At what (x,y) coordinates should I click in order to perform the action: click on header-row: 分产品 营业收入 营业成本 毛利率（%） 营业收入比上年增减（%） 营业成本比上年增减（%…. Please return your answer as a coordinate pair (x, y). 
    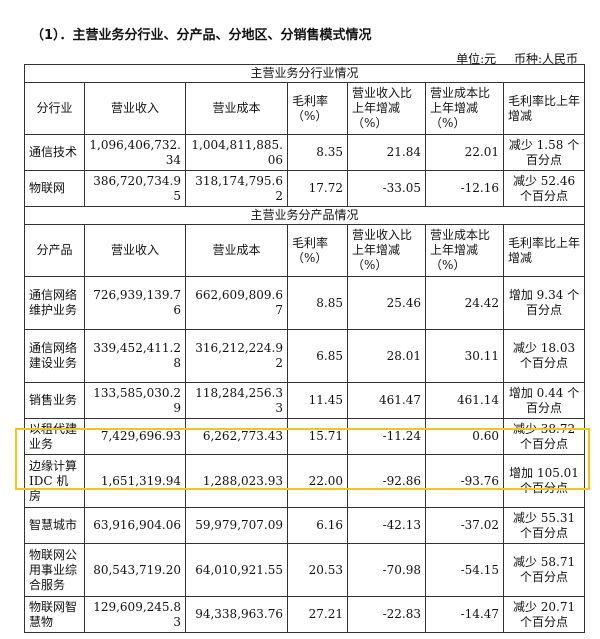
    Looking at the image, I should click on (305, 250).